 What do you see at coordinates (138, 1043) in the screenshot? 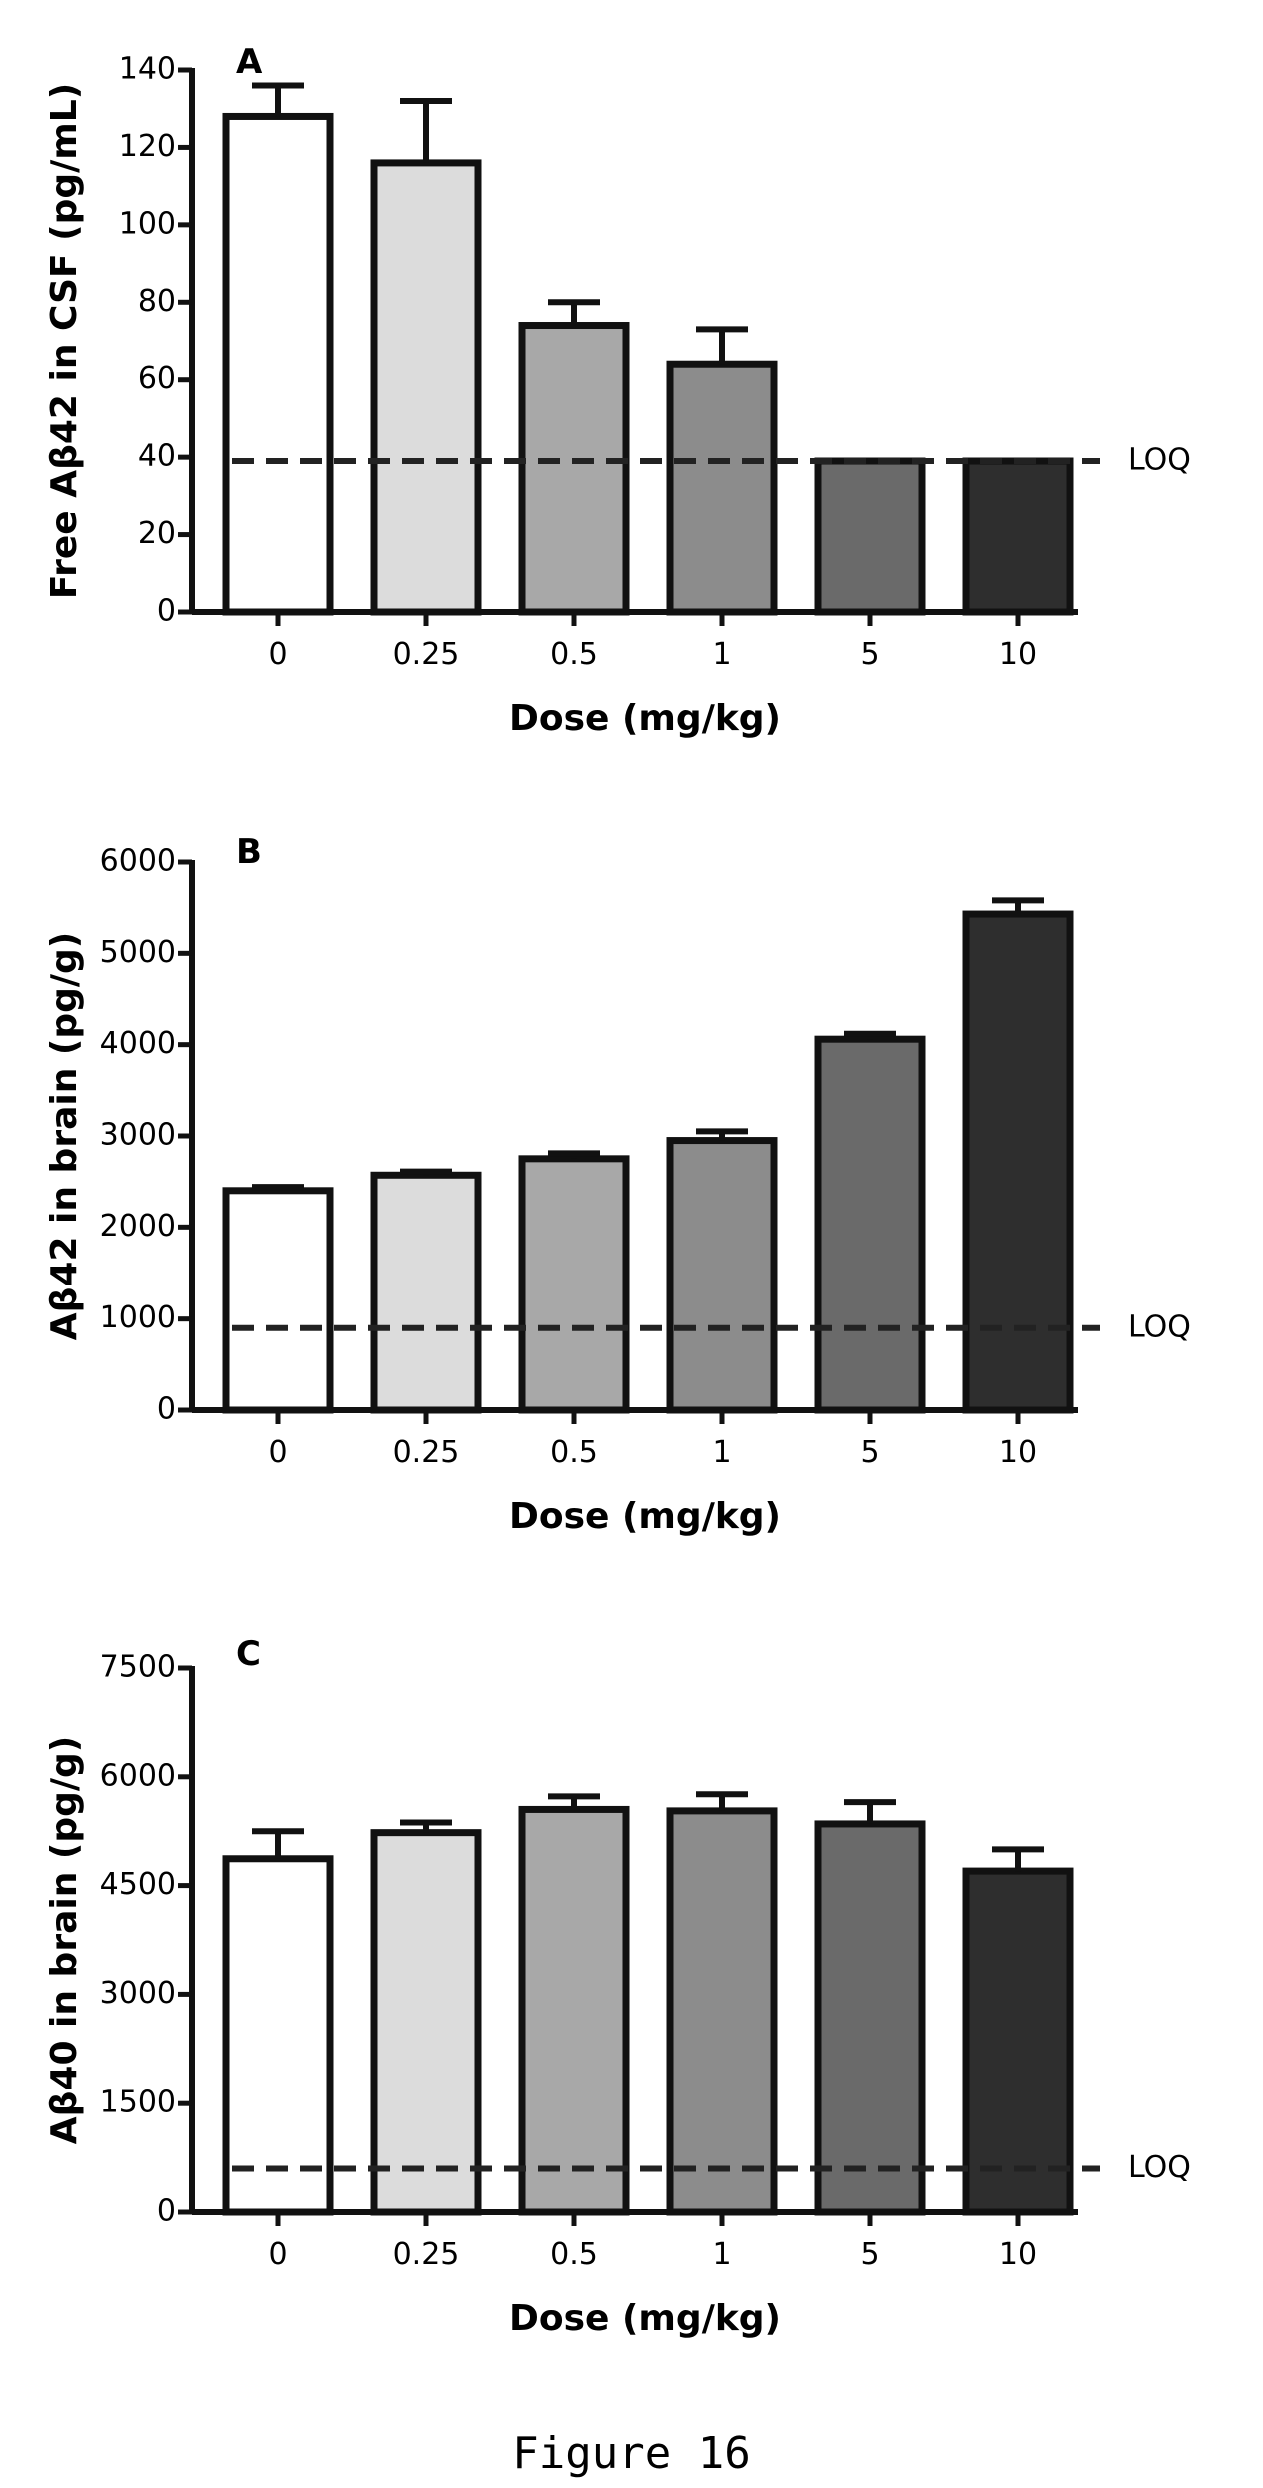
I see `y-tick-label: 4000` at bounding box center [138, 1043].